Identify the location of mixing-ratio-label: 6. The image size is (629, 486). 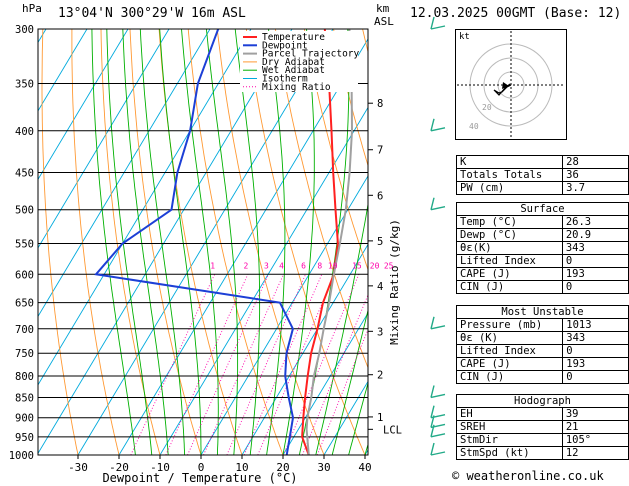
(303, 265).